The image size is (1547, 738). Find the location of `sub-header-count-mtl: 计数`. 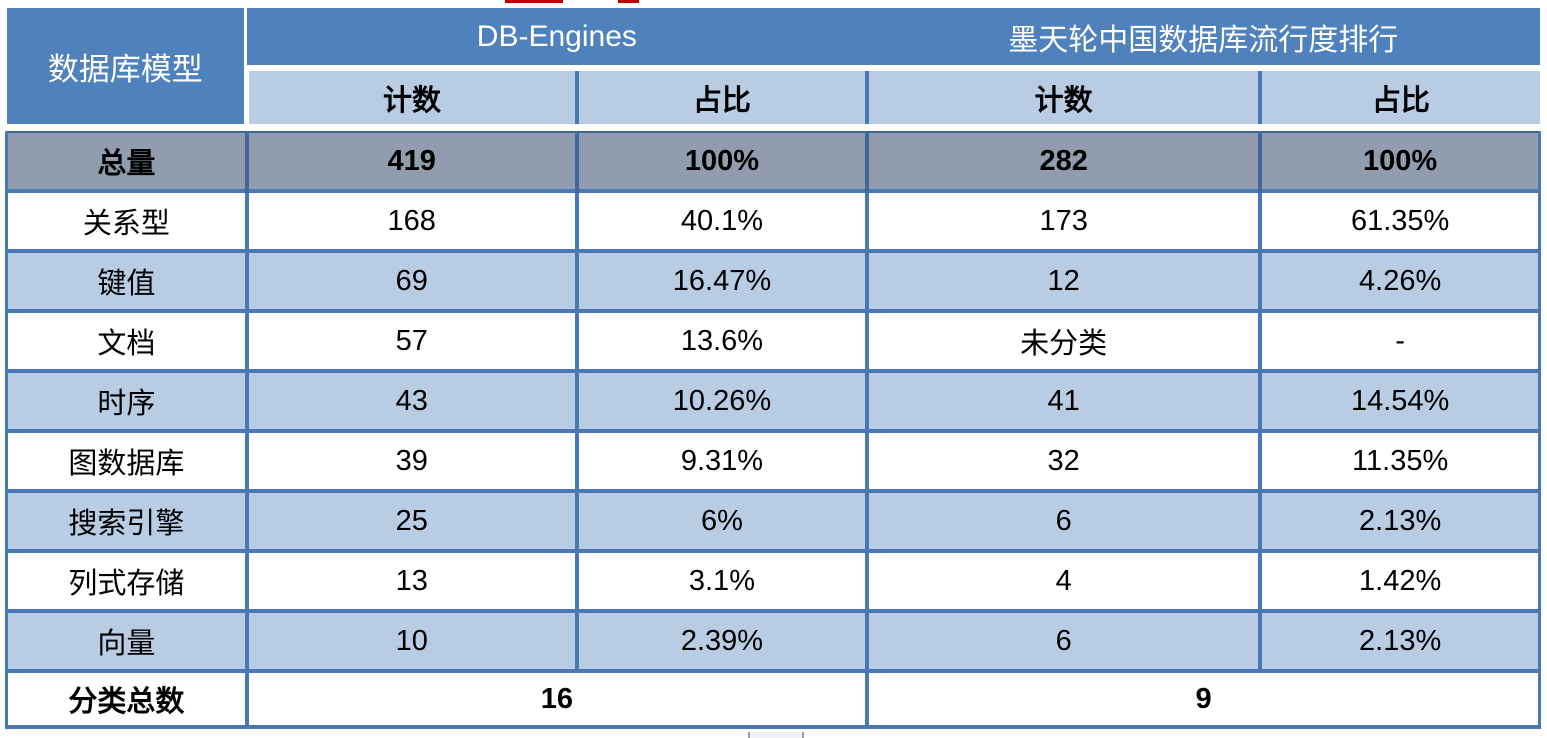

sub-header-count-mtl: 计数 is located at coordinates (1063, 96).